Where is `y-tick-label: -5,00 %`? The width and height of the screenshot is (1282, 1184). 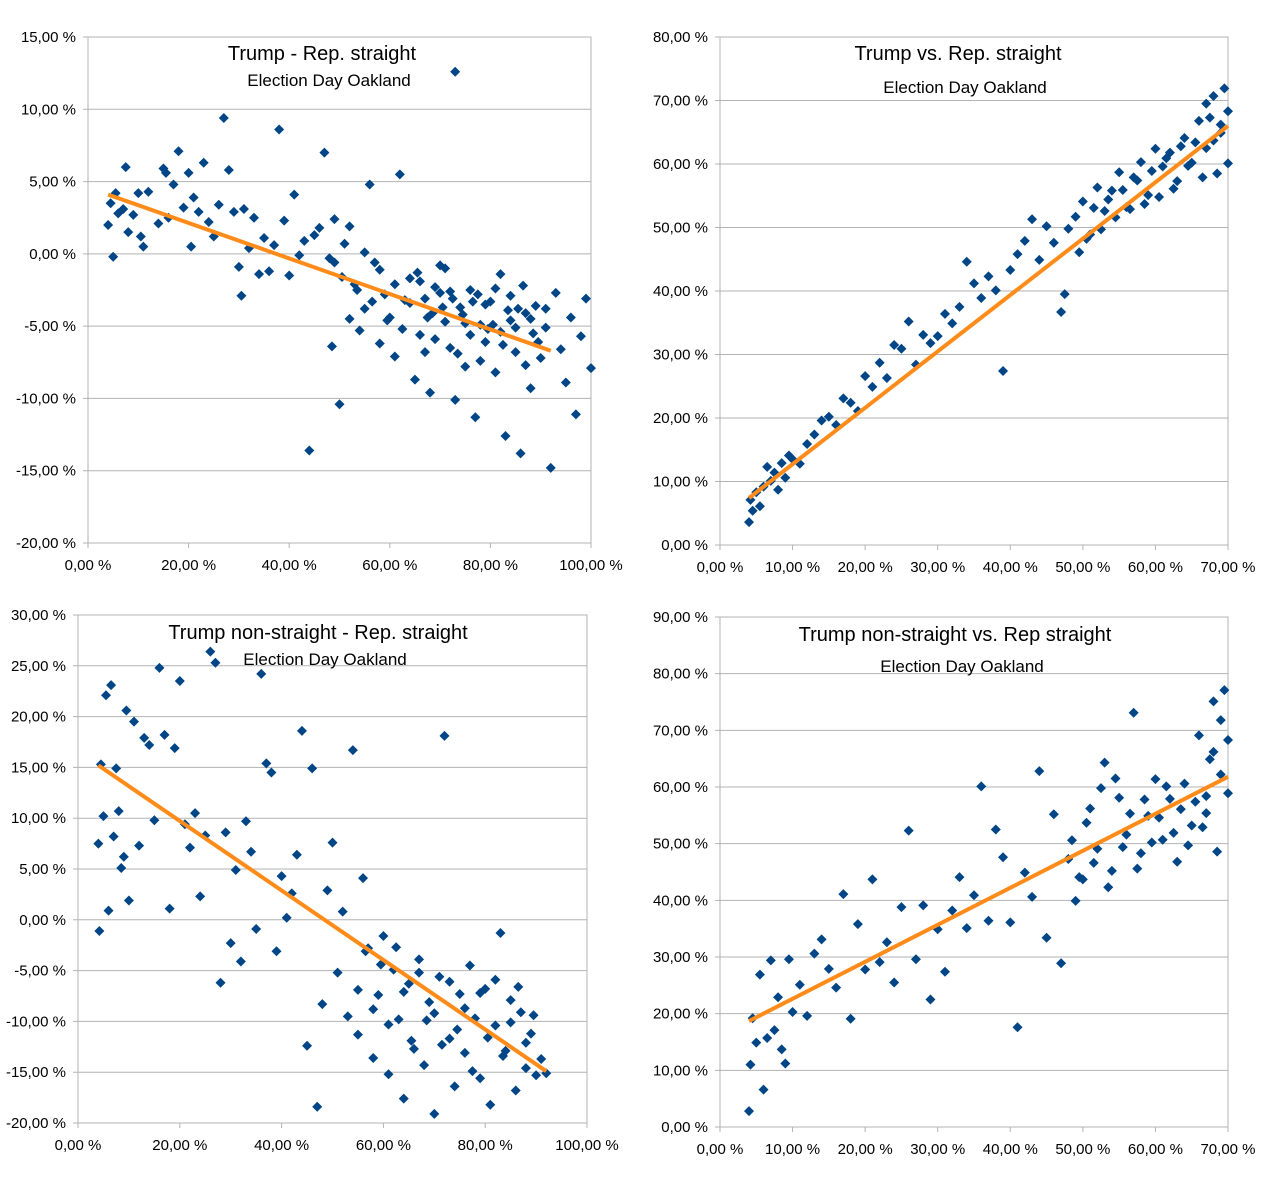
y-tick-label: -5,00 % is located at coordinates (50, 326).